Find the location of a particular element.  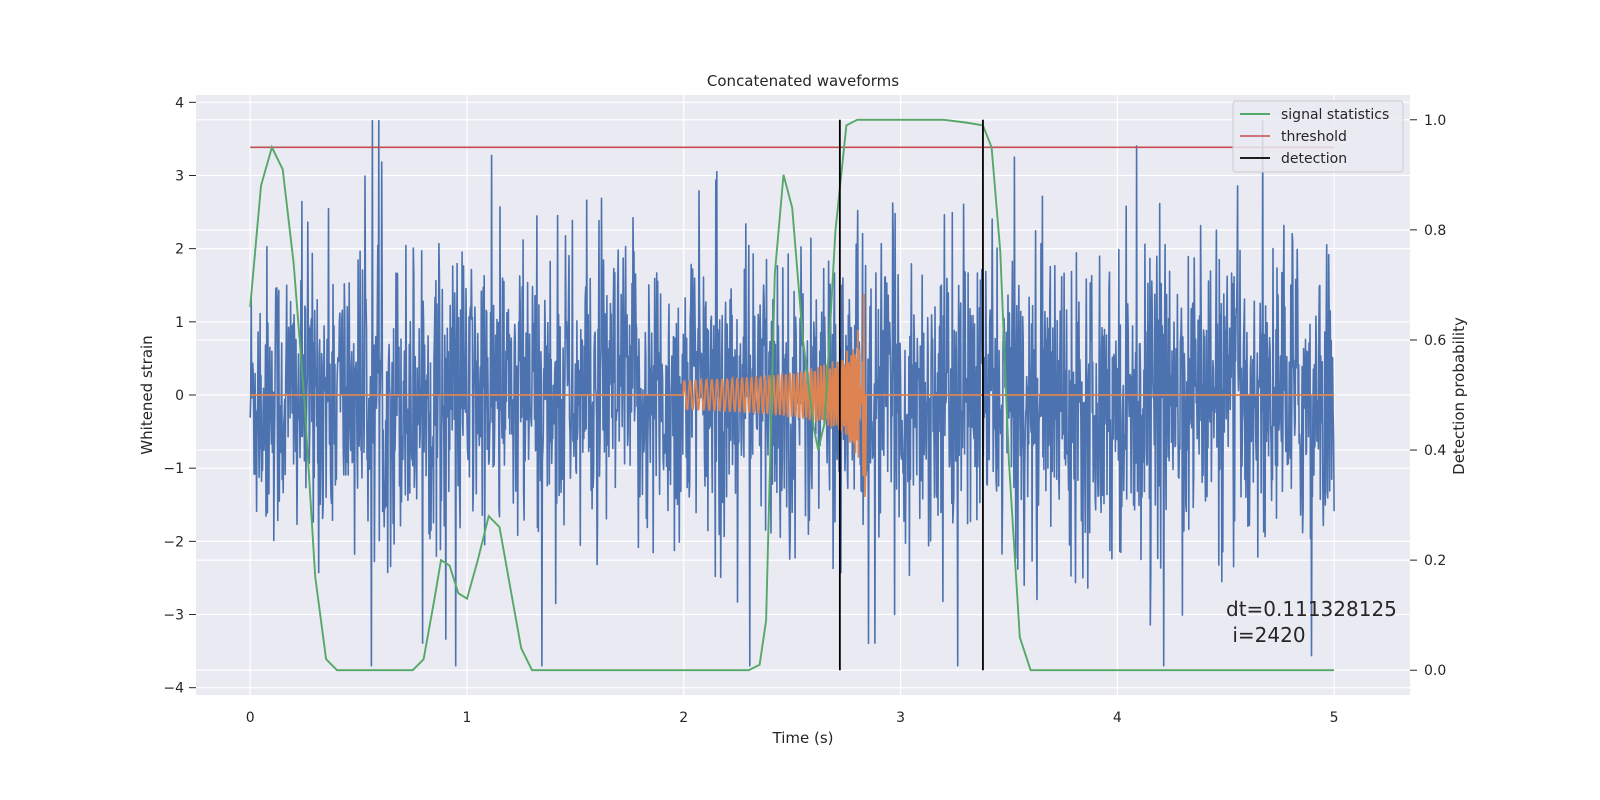

y2-tick-label: 0.6 is located at coordinates (1435, 341).